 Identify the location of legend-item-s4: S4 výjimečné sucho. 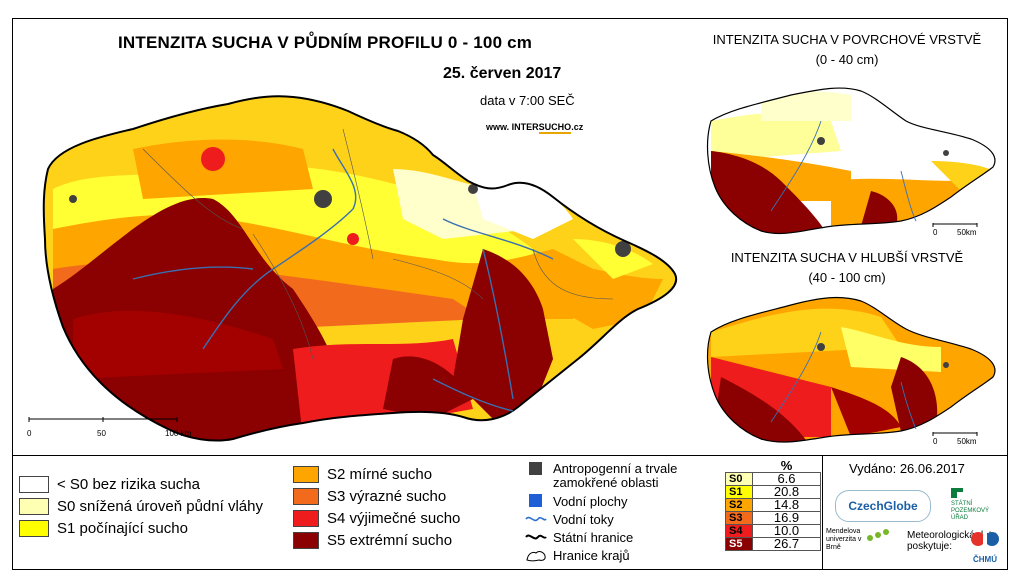
(376, 518).